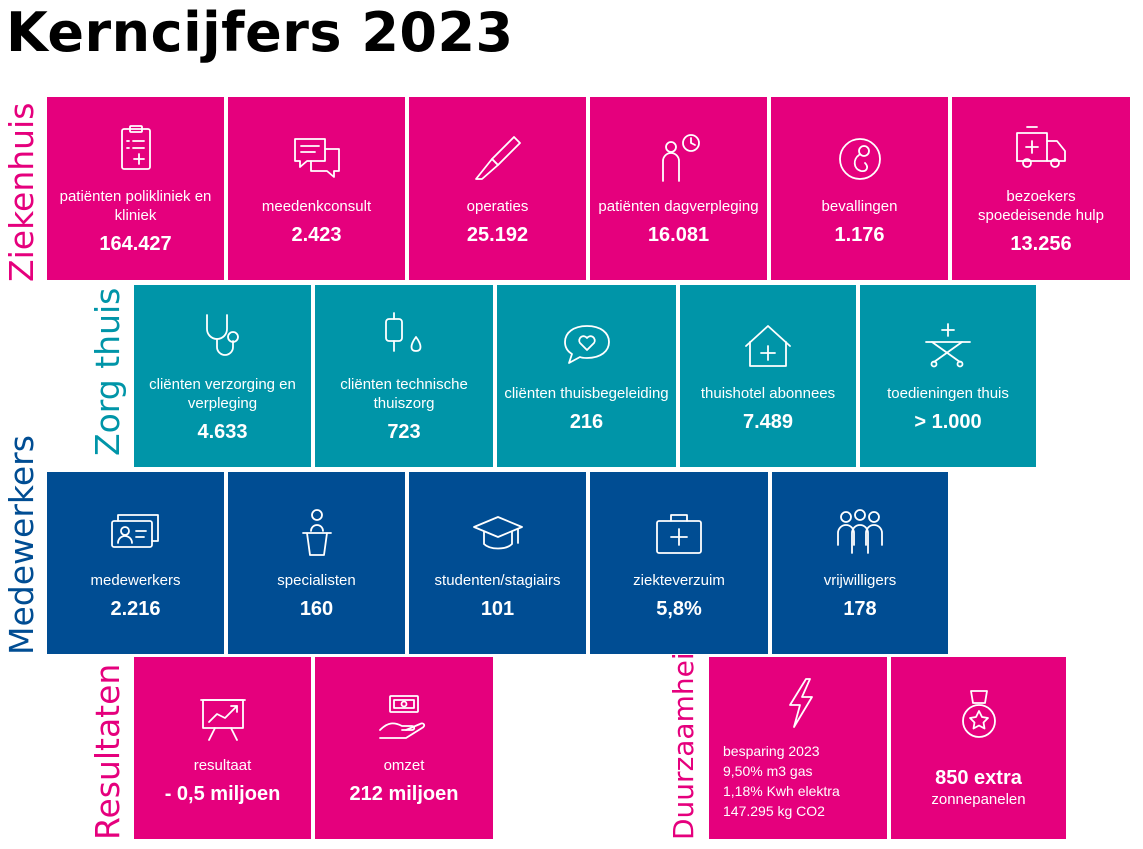 The height and width of the screenshot is (849, 1143). Describe the element at coordinates (683, 737) in the screenshot. I see `section-label-duurzaamheid: Duurzaamheid` at that location.